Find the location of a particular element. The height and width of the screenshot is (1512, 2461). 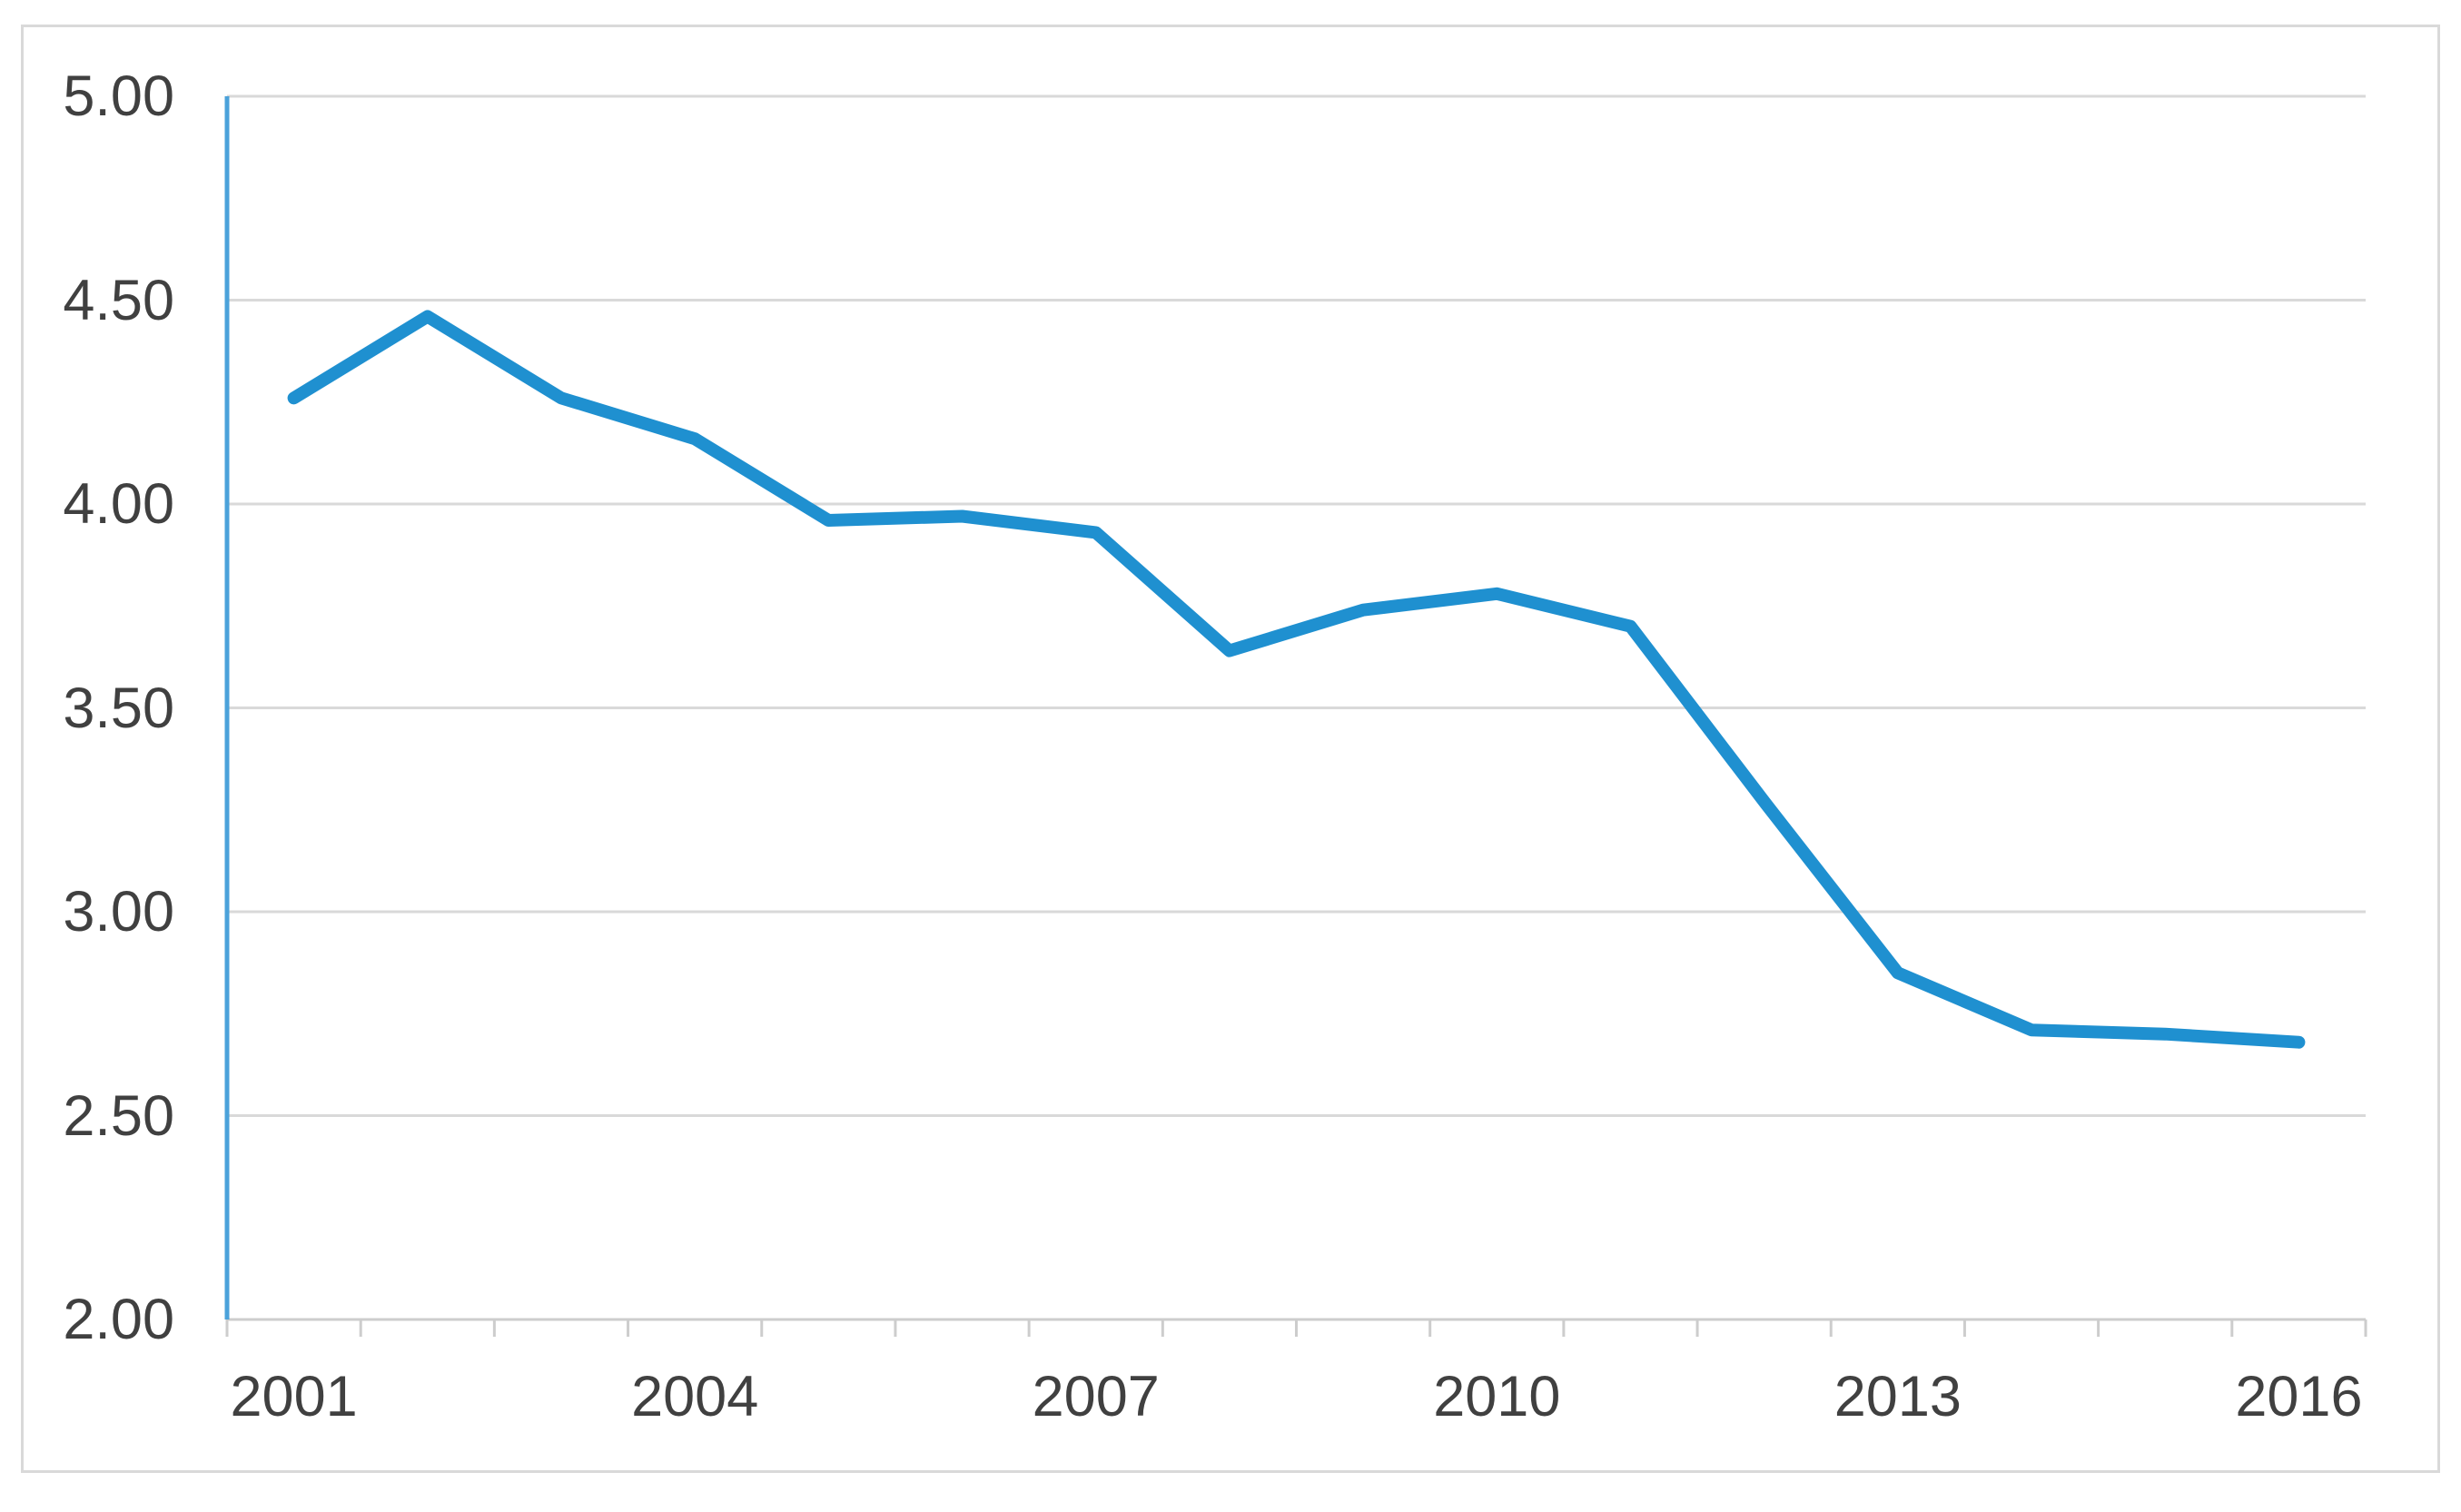

x-axis-tick-label: 2016 is located at coordinates (2299, 1397).